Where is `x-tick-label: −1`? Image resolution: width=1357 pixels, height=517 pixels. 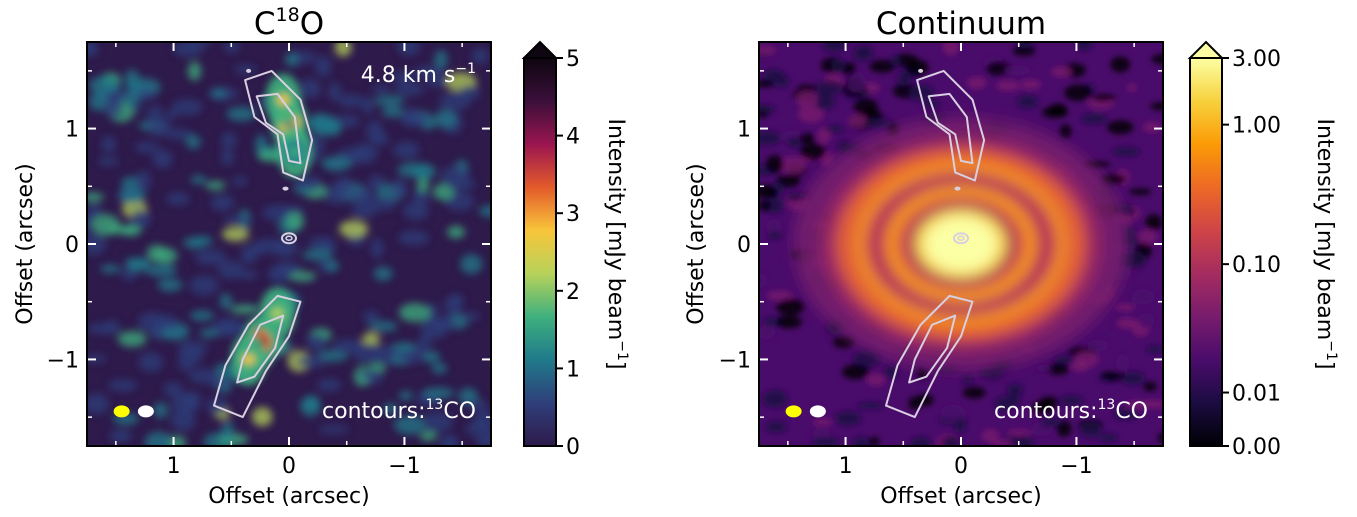 x-tick-label: −1 is located at coordinates (404, 466).